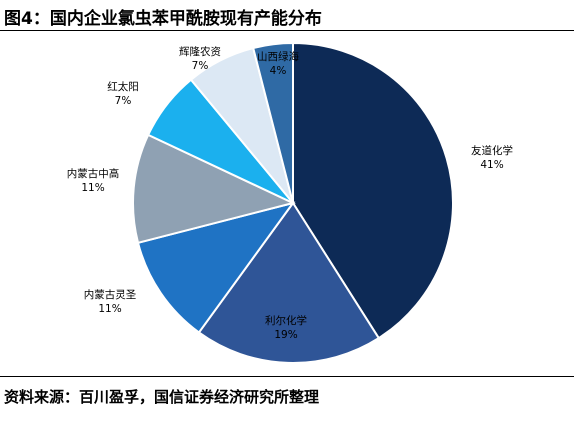 The width and height of the screenshot is (574, 426). I want to click on slice-name-label: 友道化学, so click(492, 150).